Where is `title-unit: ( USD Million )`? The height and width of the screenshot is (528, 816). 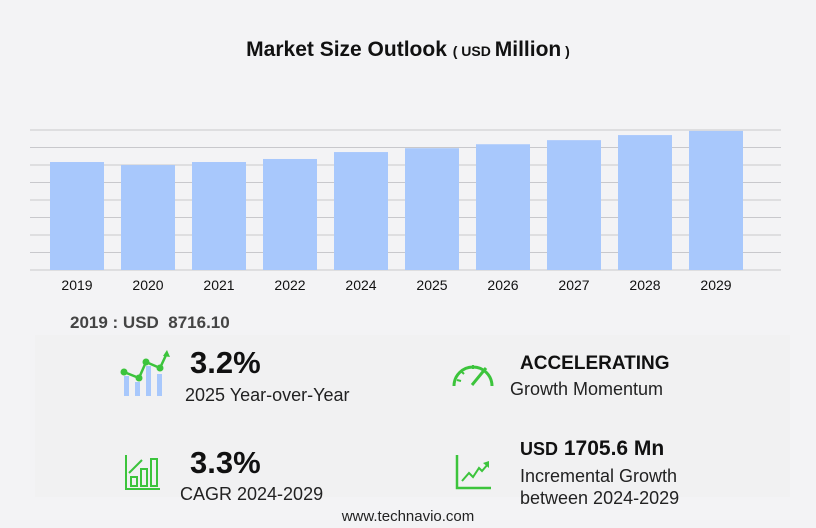 title-unit: ( USD Million ) is located at coordinates (511, 49).